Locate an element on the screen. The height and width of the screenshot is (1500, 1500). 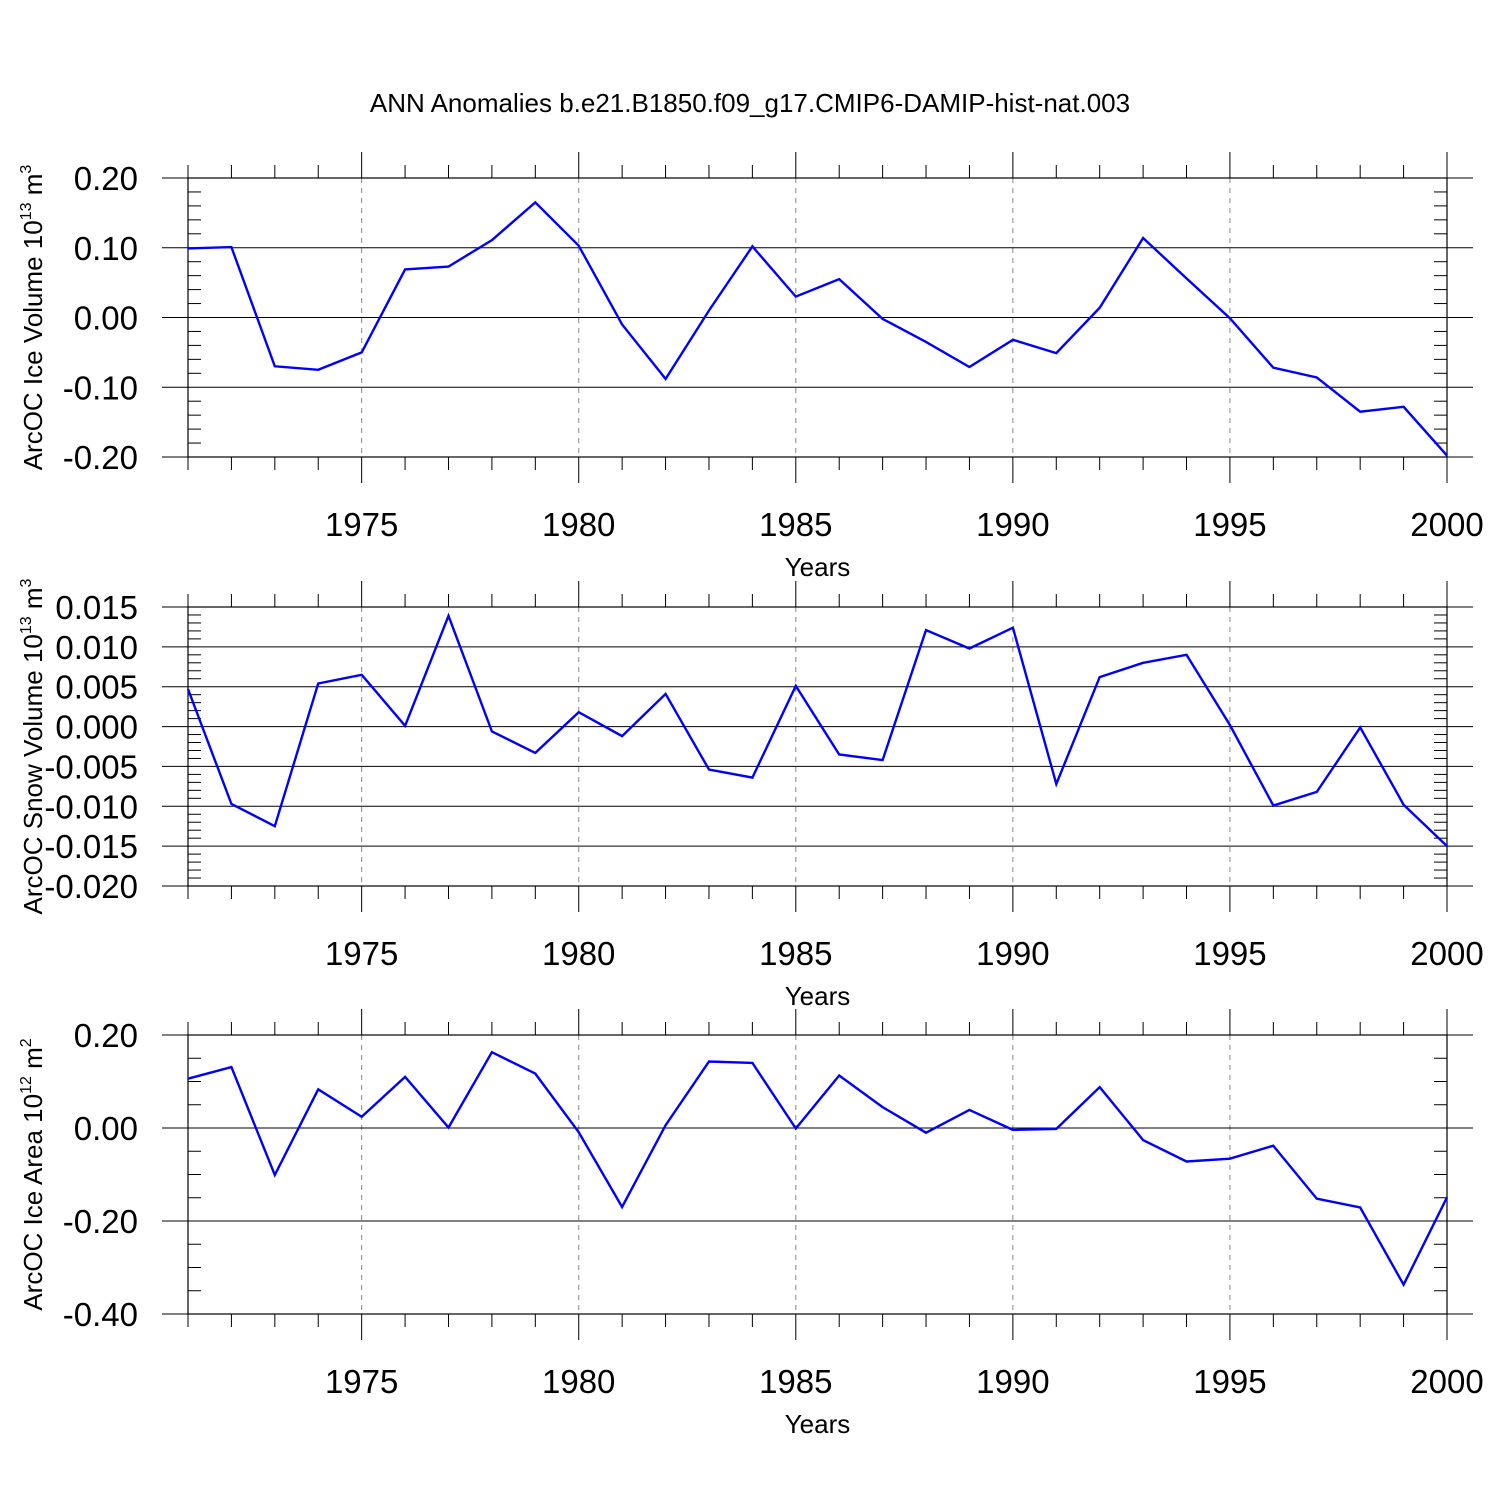
y-tick-label: -0.40 is located at coordinates (100, 1314).